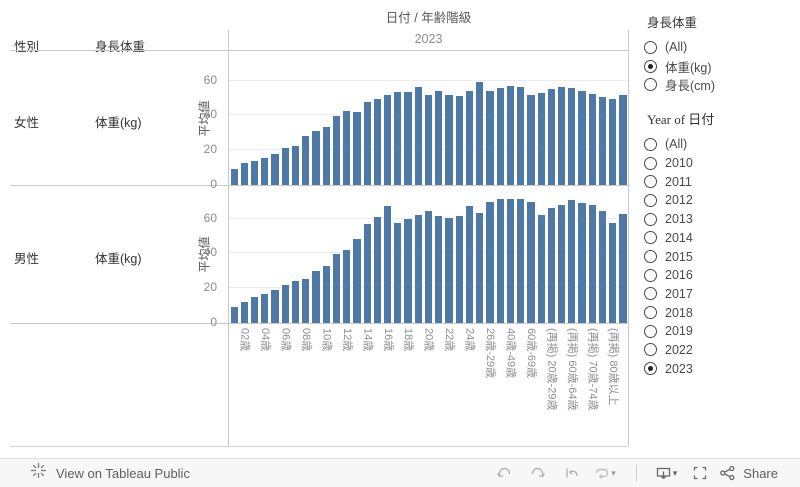 Image resolution: width=800 pixels, height=487 pixels. What do you see at coordinates (717, 66) in the screenshot?
I see `radio-option-kg: 体重(kg)` at bounding box center [717, 66].